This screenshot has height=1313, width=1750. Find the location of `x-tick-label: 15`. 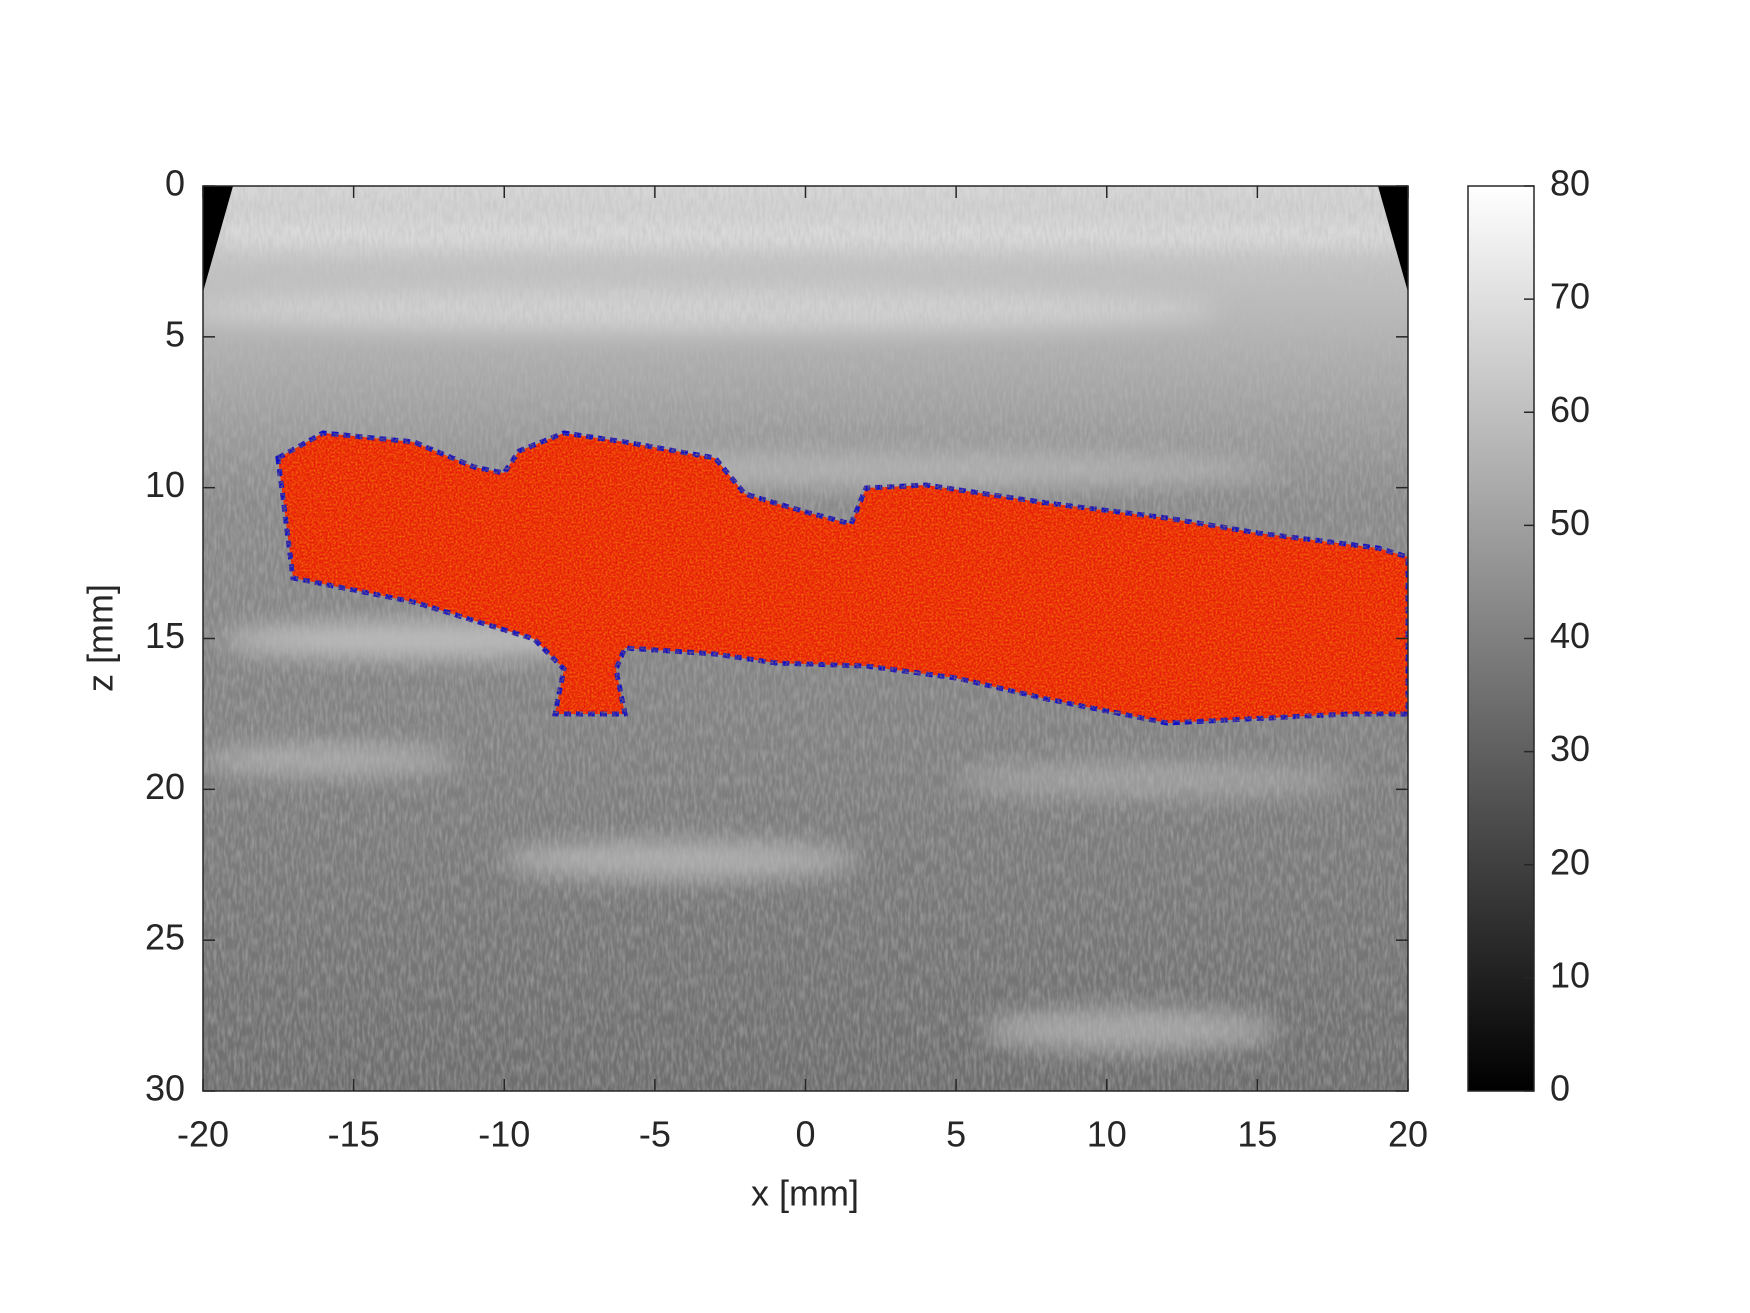

x-tick-label: 15 is located at coordinates (1257, 1134).